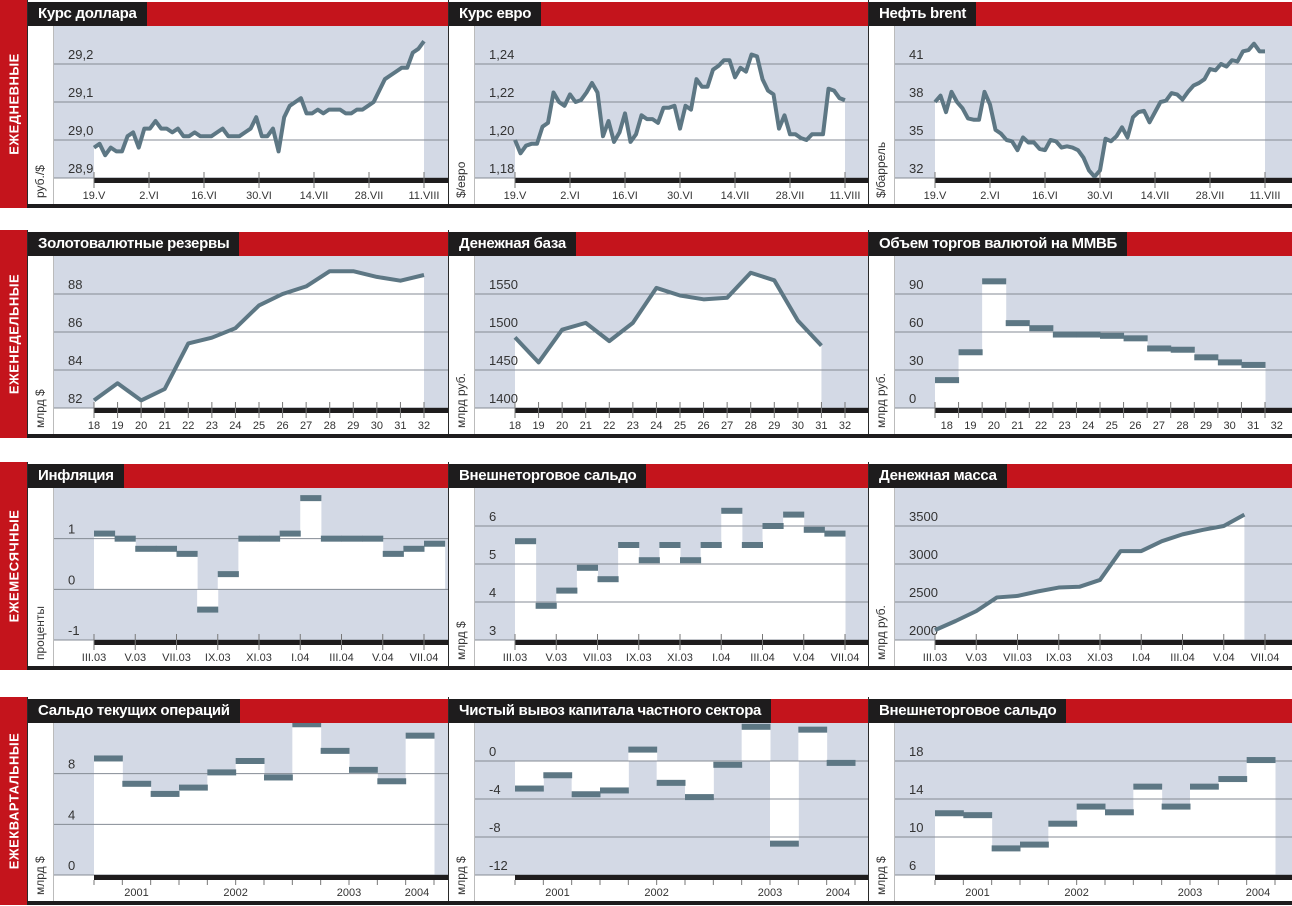 This screenshot has height=906, width=1292. Describe the element at coordinates (41, 577) in the screenshot. I see `y-axis-label-box: проценты` at that location.